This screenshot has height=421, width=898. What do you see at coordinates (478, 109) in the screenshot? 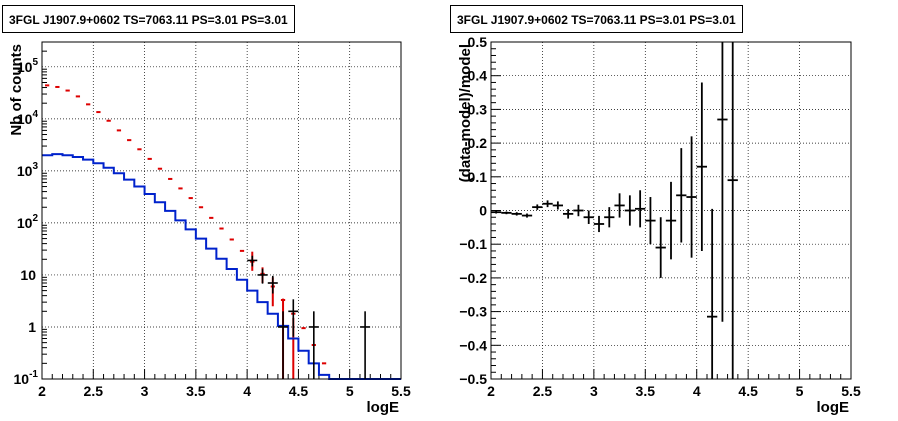
I see `y-tick-label: 0.3` at bounding box center [478, 109].